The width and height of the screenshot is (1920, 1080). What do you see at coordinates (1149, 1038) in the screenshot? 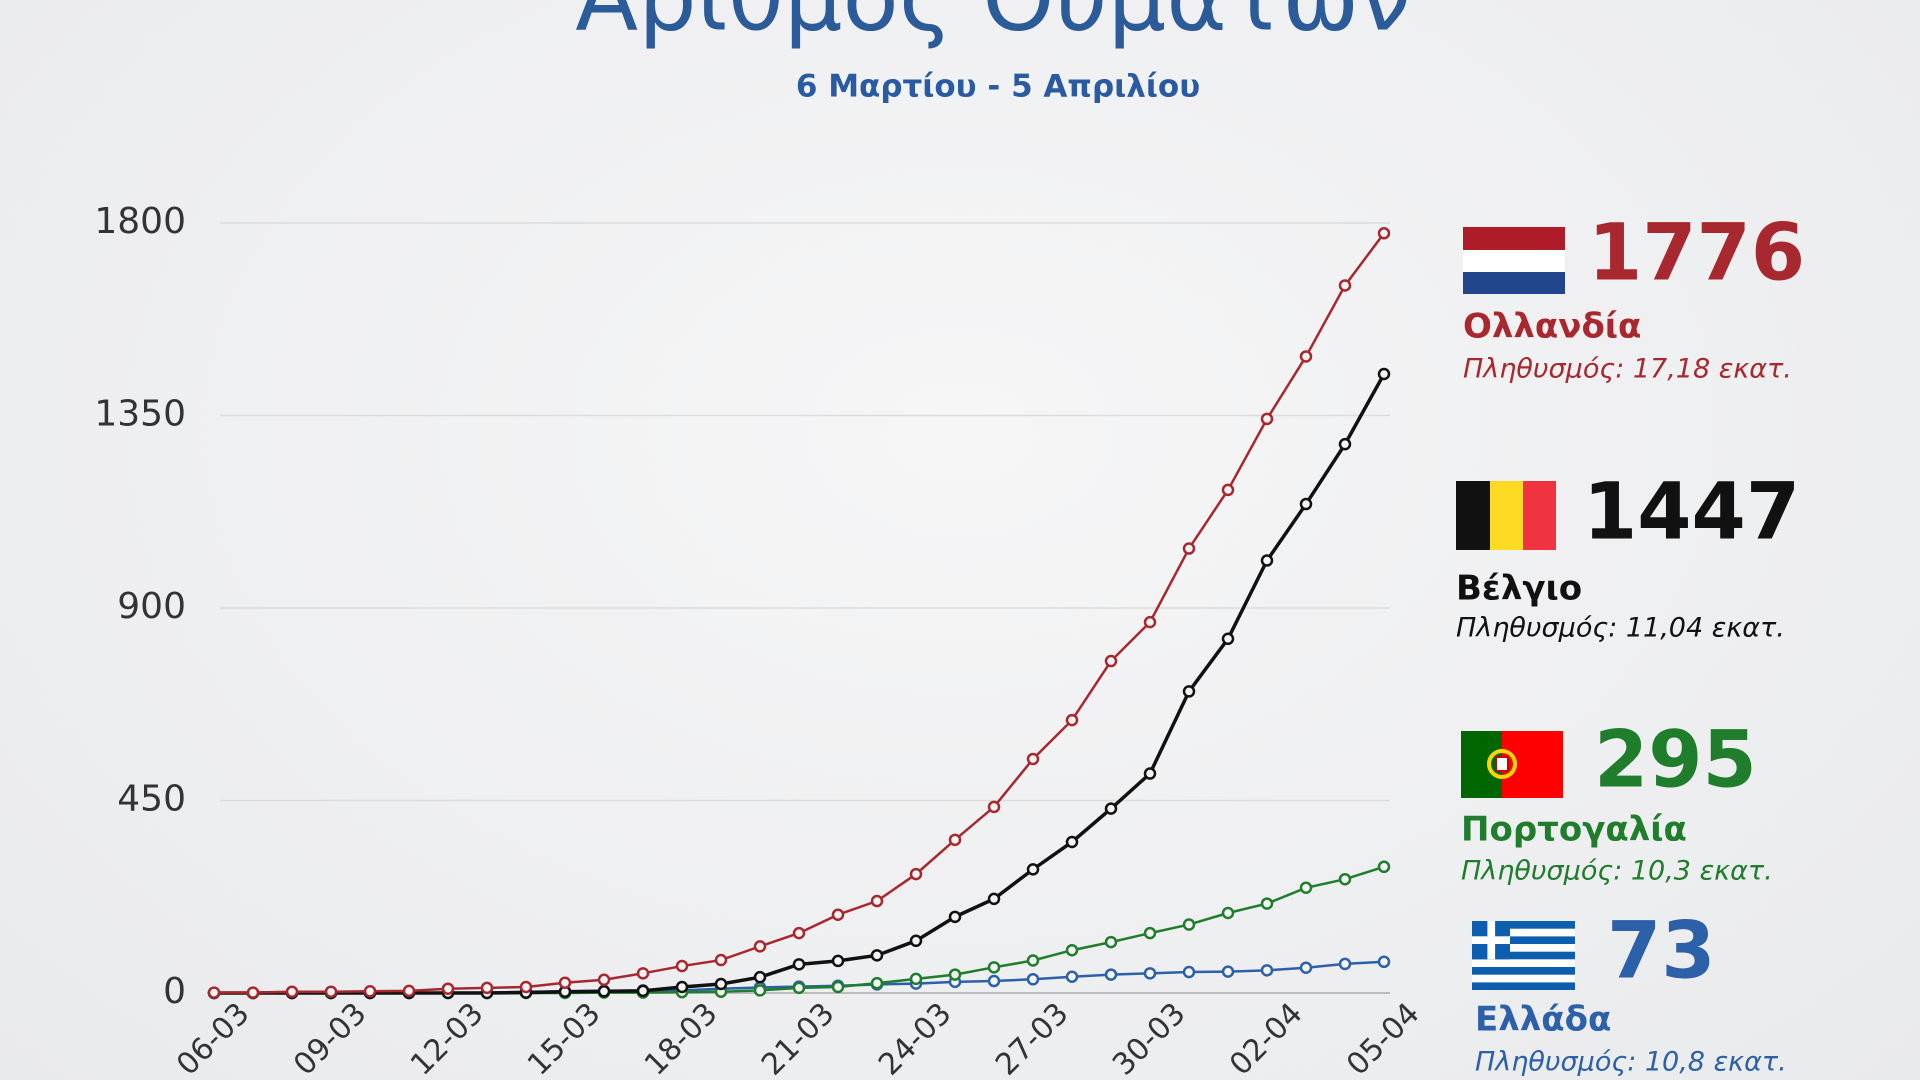
I see `x-tick-label: 30-03` at bounding box center [1149, 1038].